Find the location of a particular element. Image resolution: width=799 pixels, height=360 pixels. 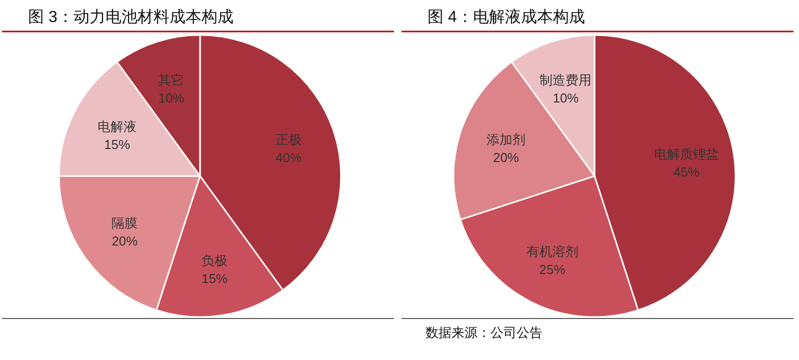

slice-label: 电解液 is located at coordinates (117, 126).